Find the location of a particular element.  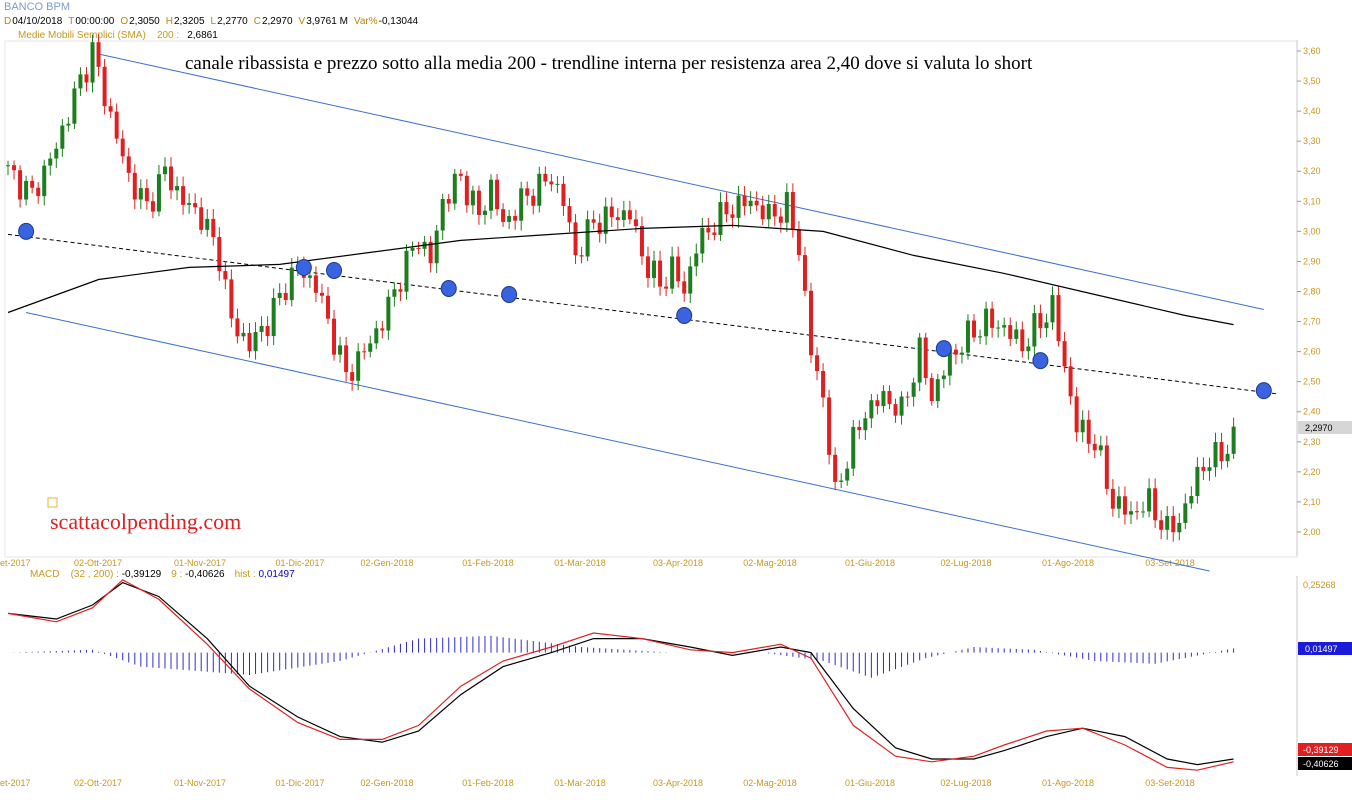

sma-legend: Medie Mobili Semplici (SMA) 200 : 2,6861 is located at coordinates (118, 35).